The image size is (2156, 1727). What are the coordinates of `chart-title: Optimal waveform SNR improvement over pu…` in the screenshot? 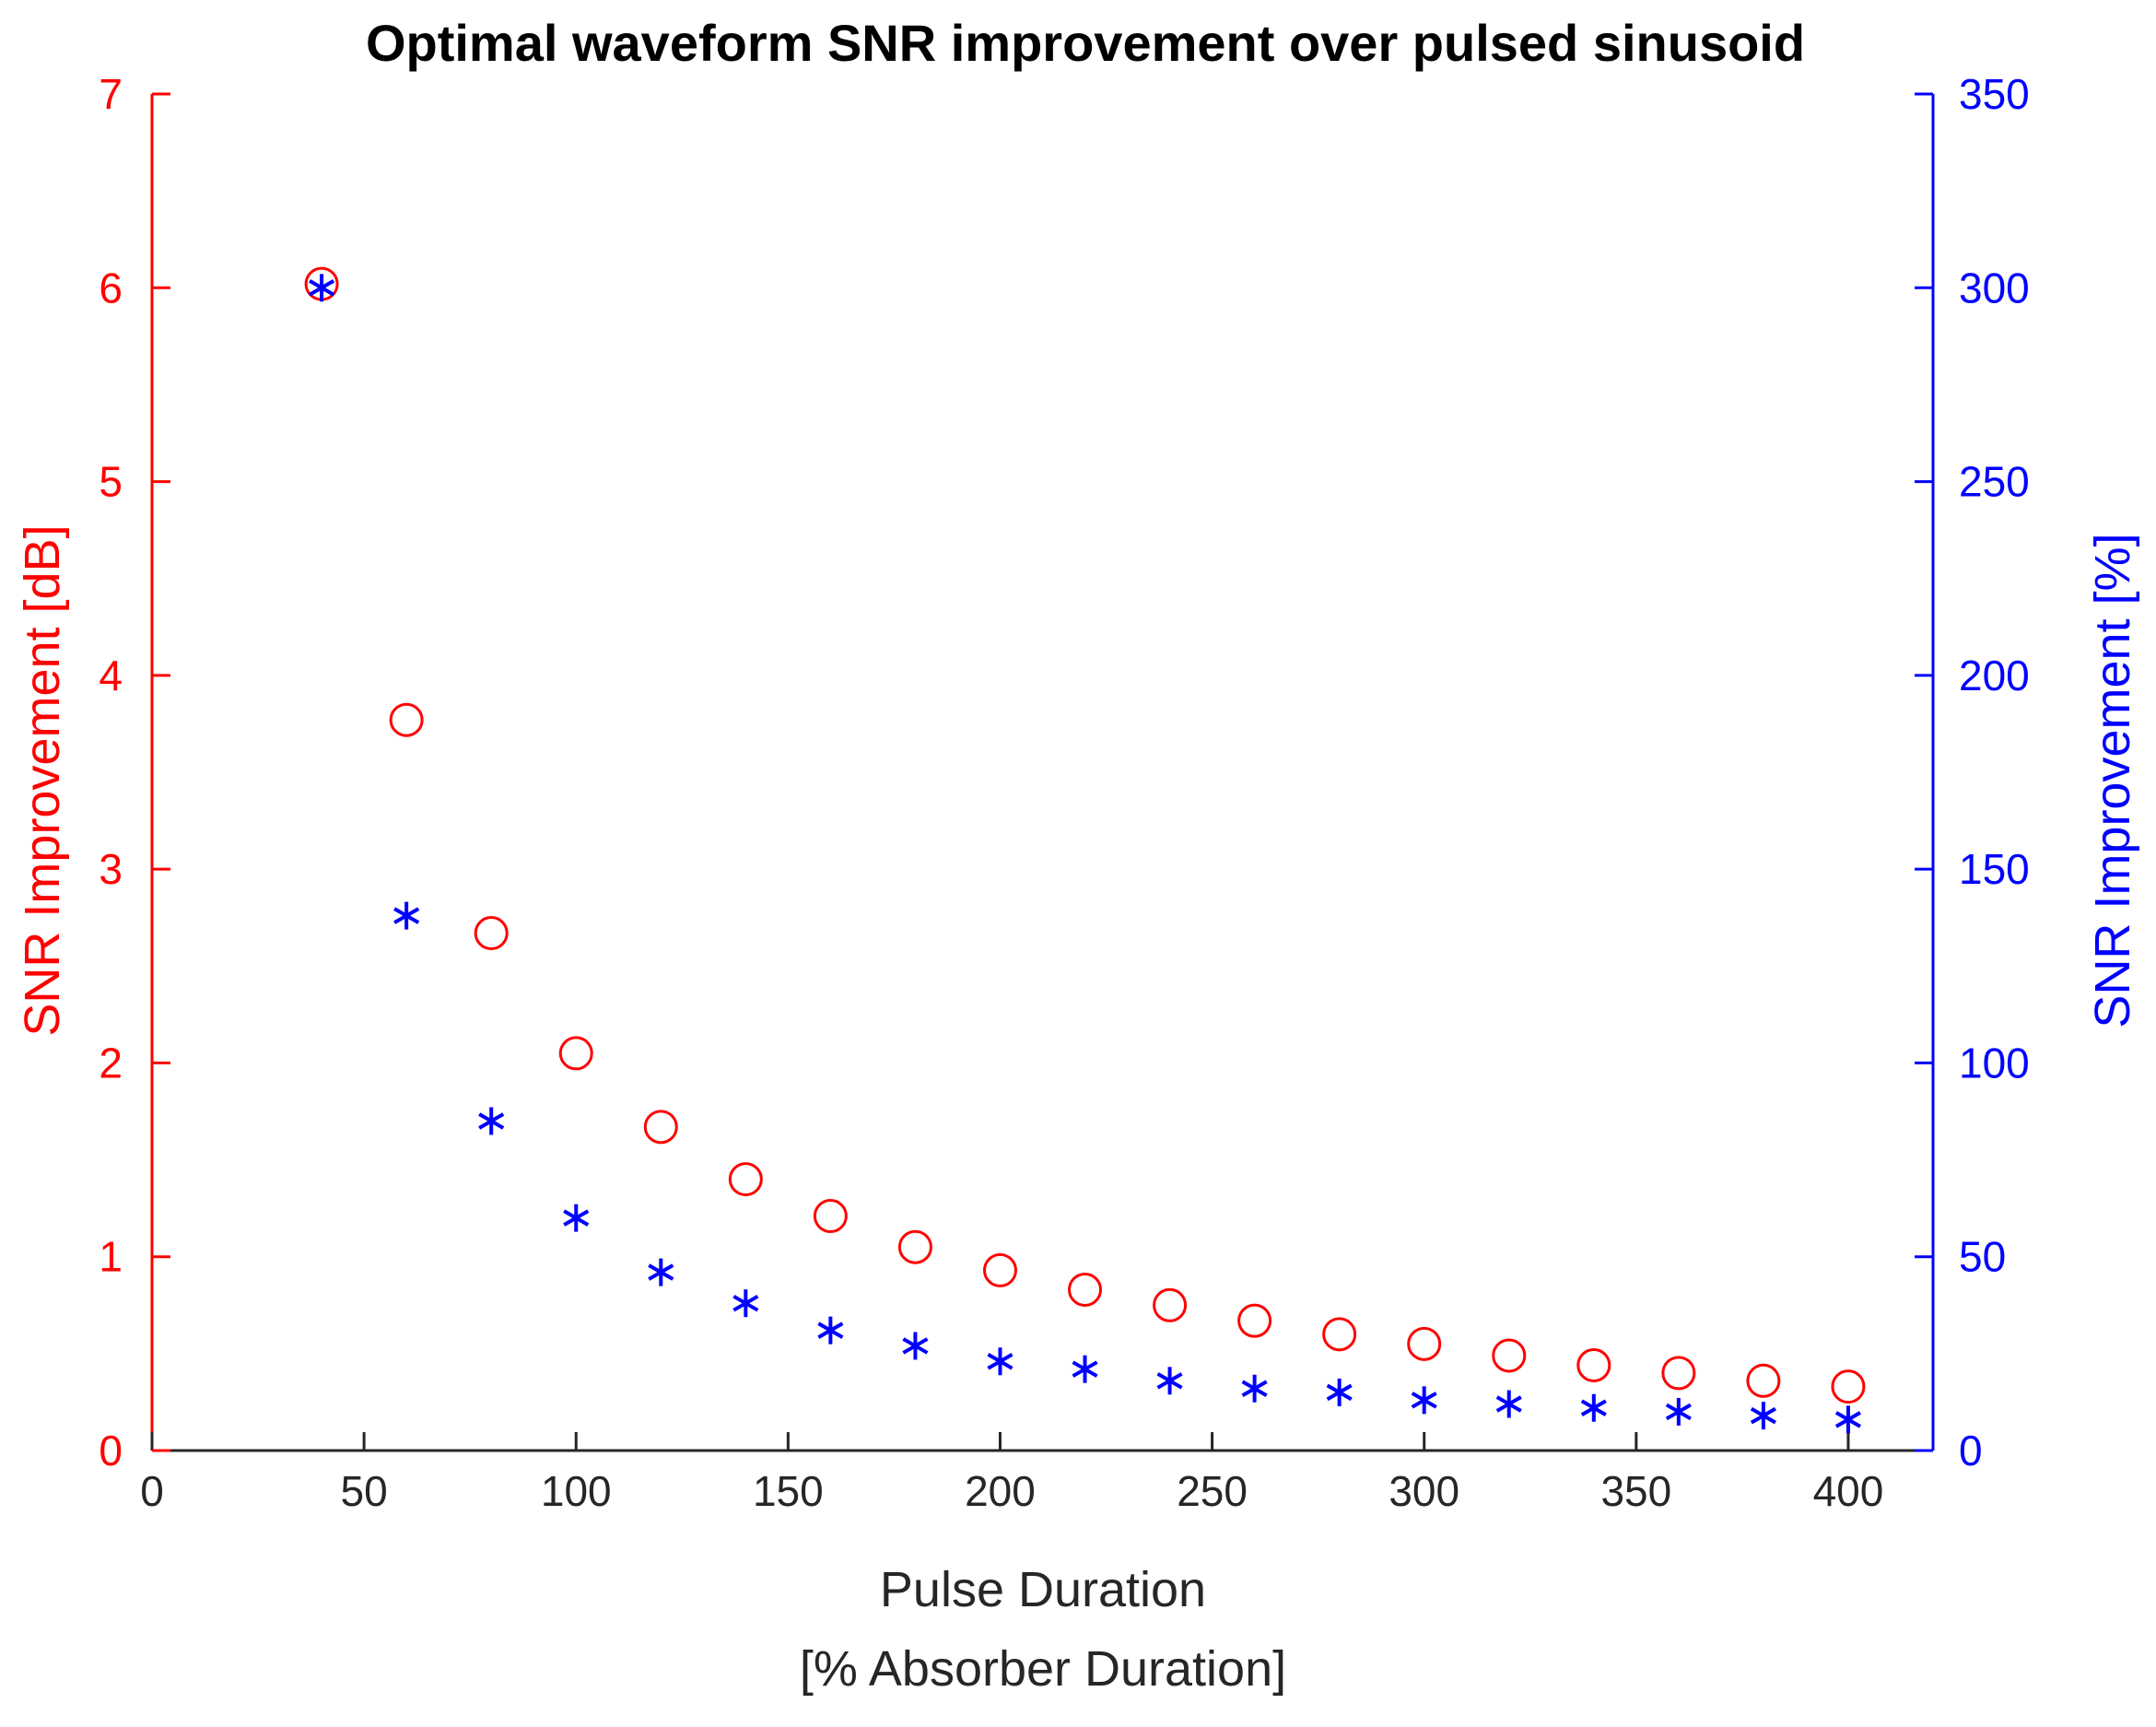 It's located at (1085, 43).